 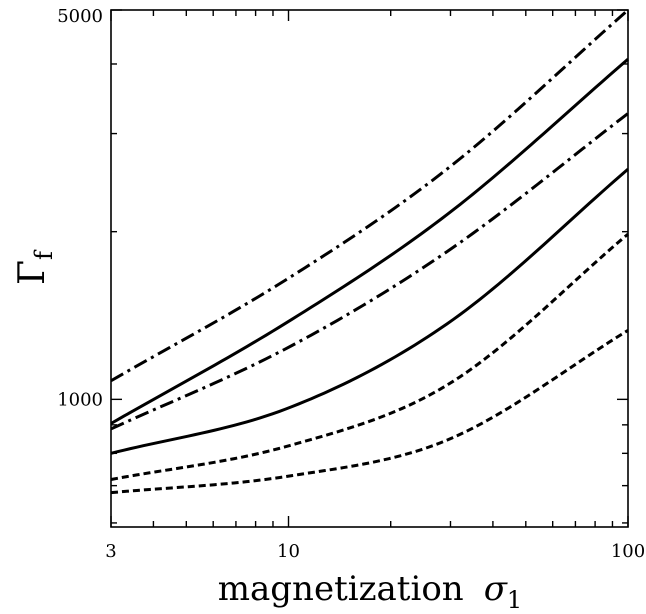 What do you see at coordinates (288, 551) in the screenshot?
I see `x-tick-label: 10` at bounding box center [288, 551].